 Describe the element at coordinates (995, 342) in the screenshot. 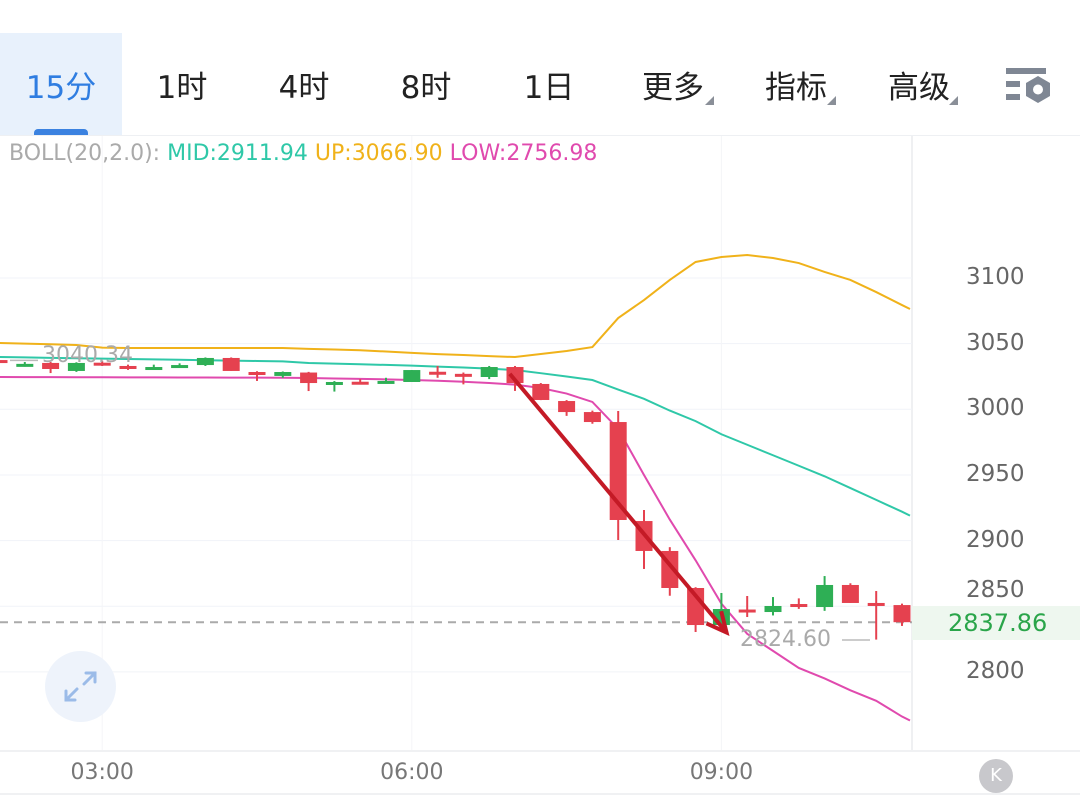

I see `y-tick-label: 3050` at that location.